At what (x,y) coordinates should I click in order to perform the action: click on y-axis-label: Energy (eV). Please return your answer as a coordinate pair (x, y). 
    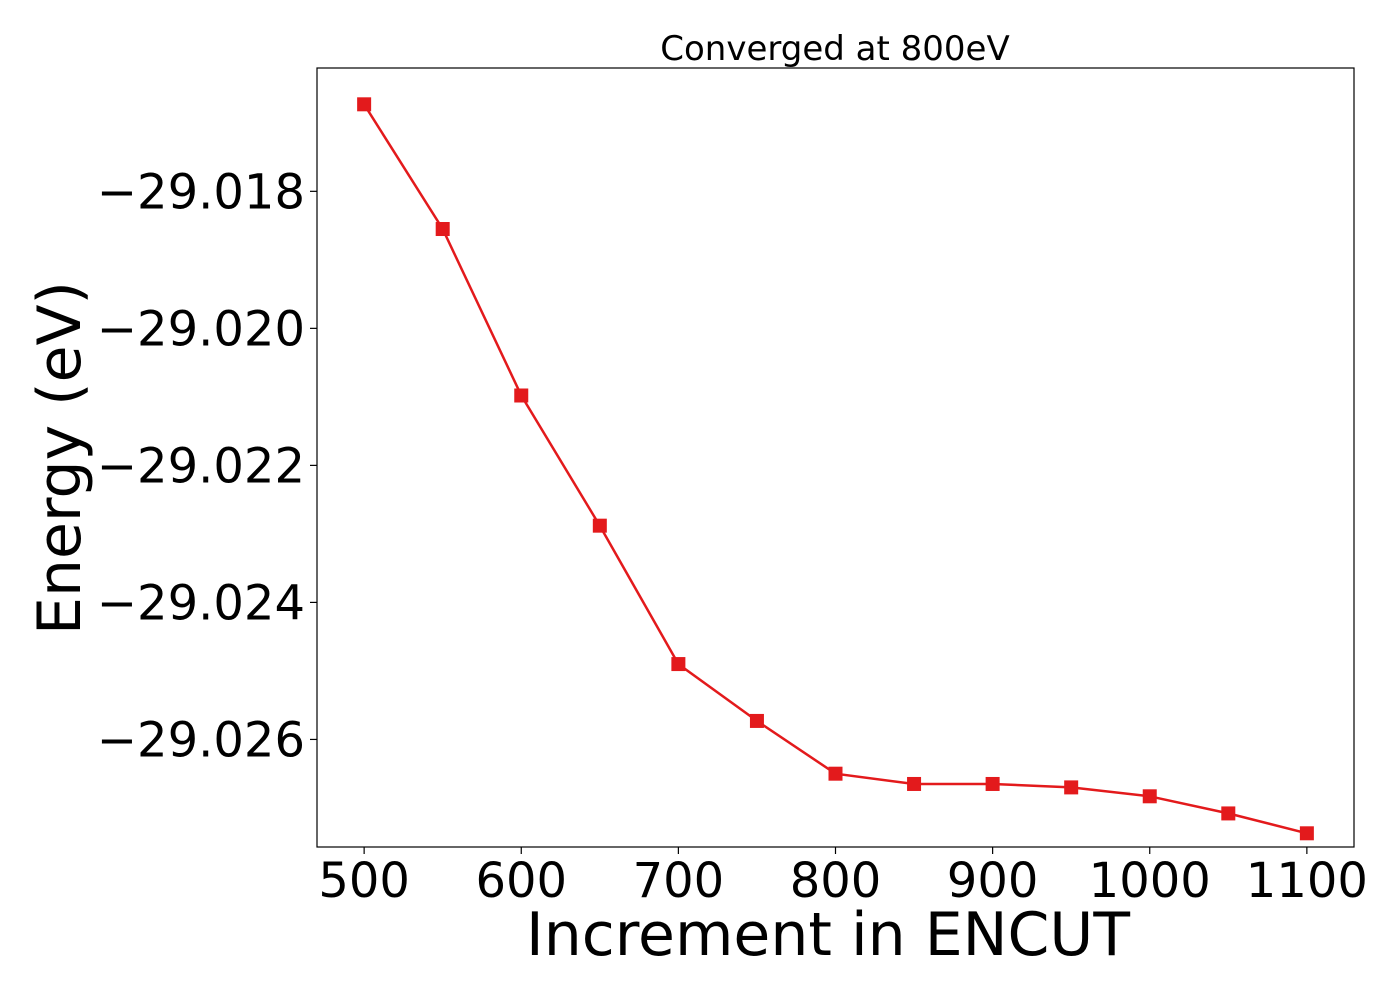
    Looking at the image, I should click on (60, 458).